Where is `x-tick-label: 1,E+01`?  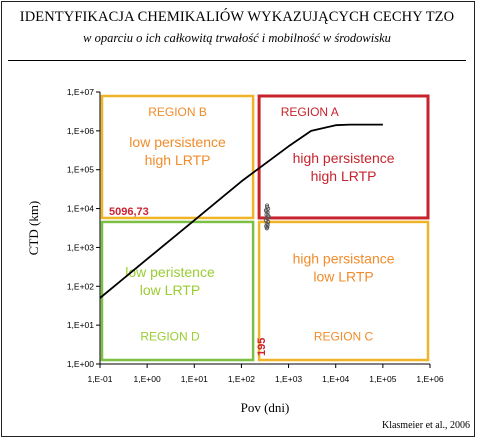
x-tick-label: 1,E+01 is located at coordinates (194, 379).